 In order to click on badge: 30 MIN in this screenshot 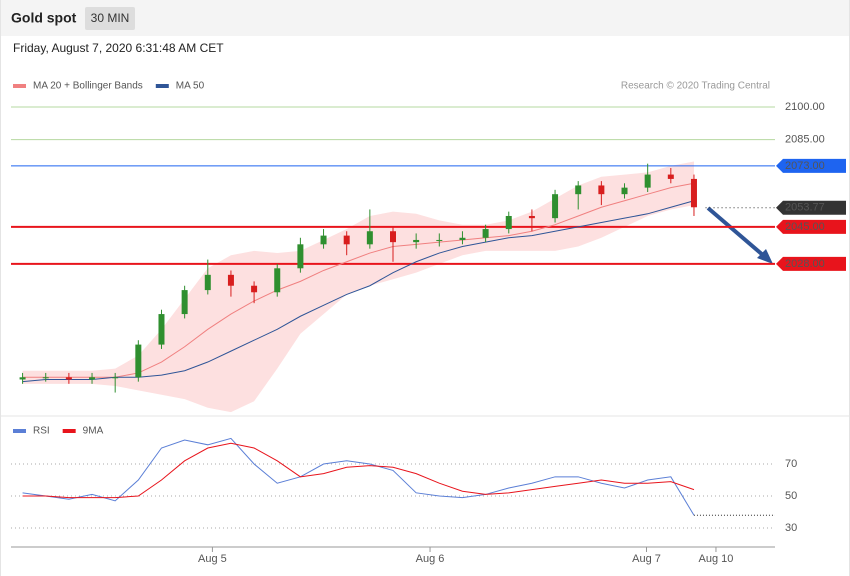, I will do `click(110, 18)`.